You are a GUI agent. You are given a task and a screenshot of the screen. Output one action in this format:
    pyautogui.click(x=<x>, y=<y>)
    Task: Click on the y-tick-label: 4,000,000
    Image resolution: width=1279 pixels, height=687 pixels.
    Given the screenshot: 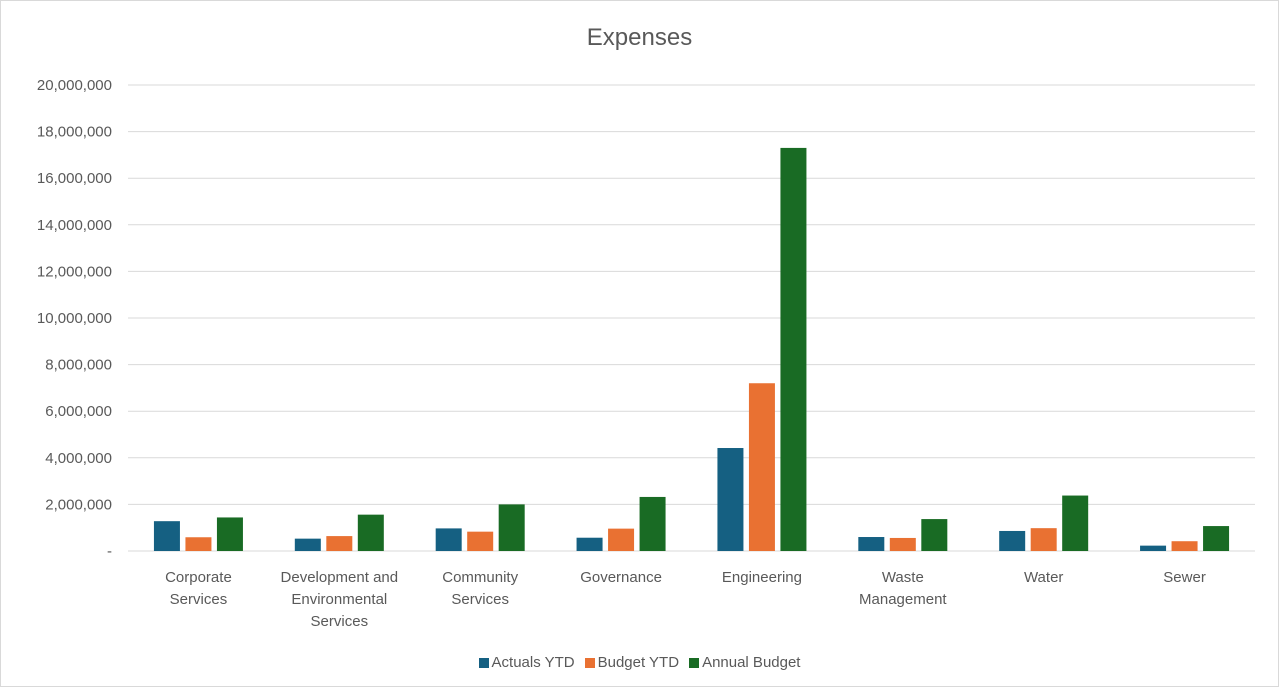 What is the action you would take?
    pyautogui.click(x=78, y=458)
    